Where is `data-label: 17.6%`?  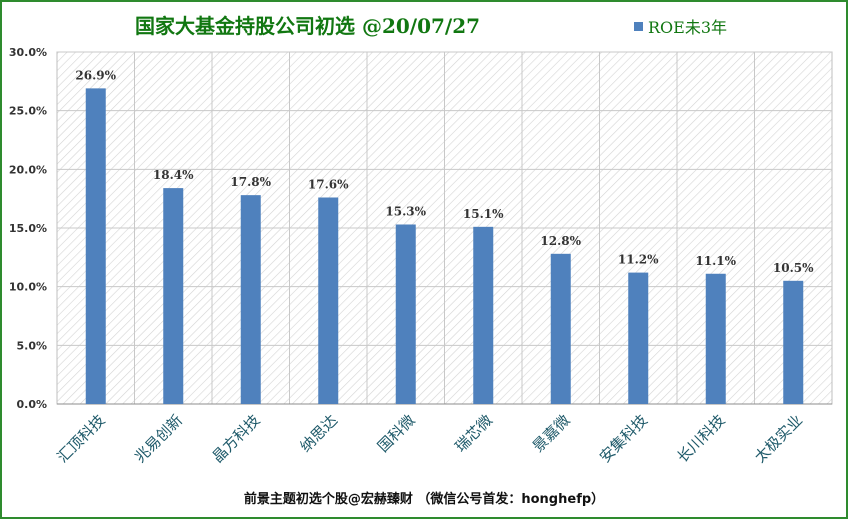 data-label: 17.6% is located at coordinates (328, 184).